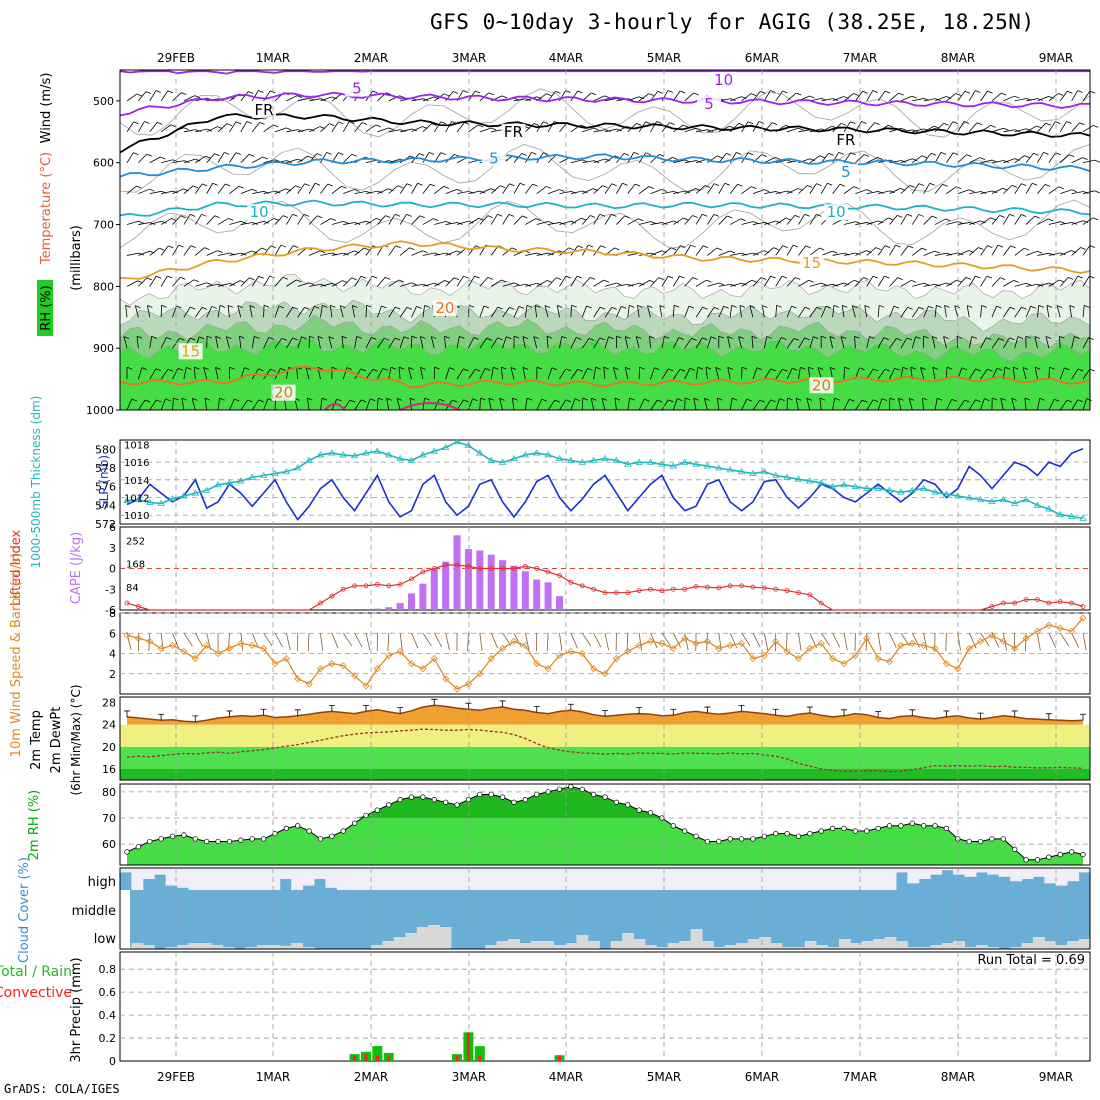 This screenshot has width=1100, height=1100. What do you see at coordinates (176, 58) in the screenshot?
I see `date-label-top: 29FEB` at bounding box center [176, 58].